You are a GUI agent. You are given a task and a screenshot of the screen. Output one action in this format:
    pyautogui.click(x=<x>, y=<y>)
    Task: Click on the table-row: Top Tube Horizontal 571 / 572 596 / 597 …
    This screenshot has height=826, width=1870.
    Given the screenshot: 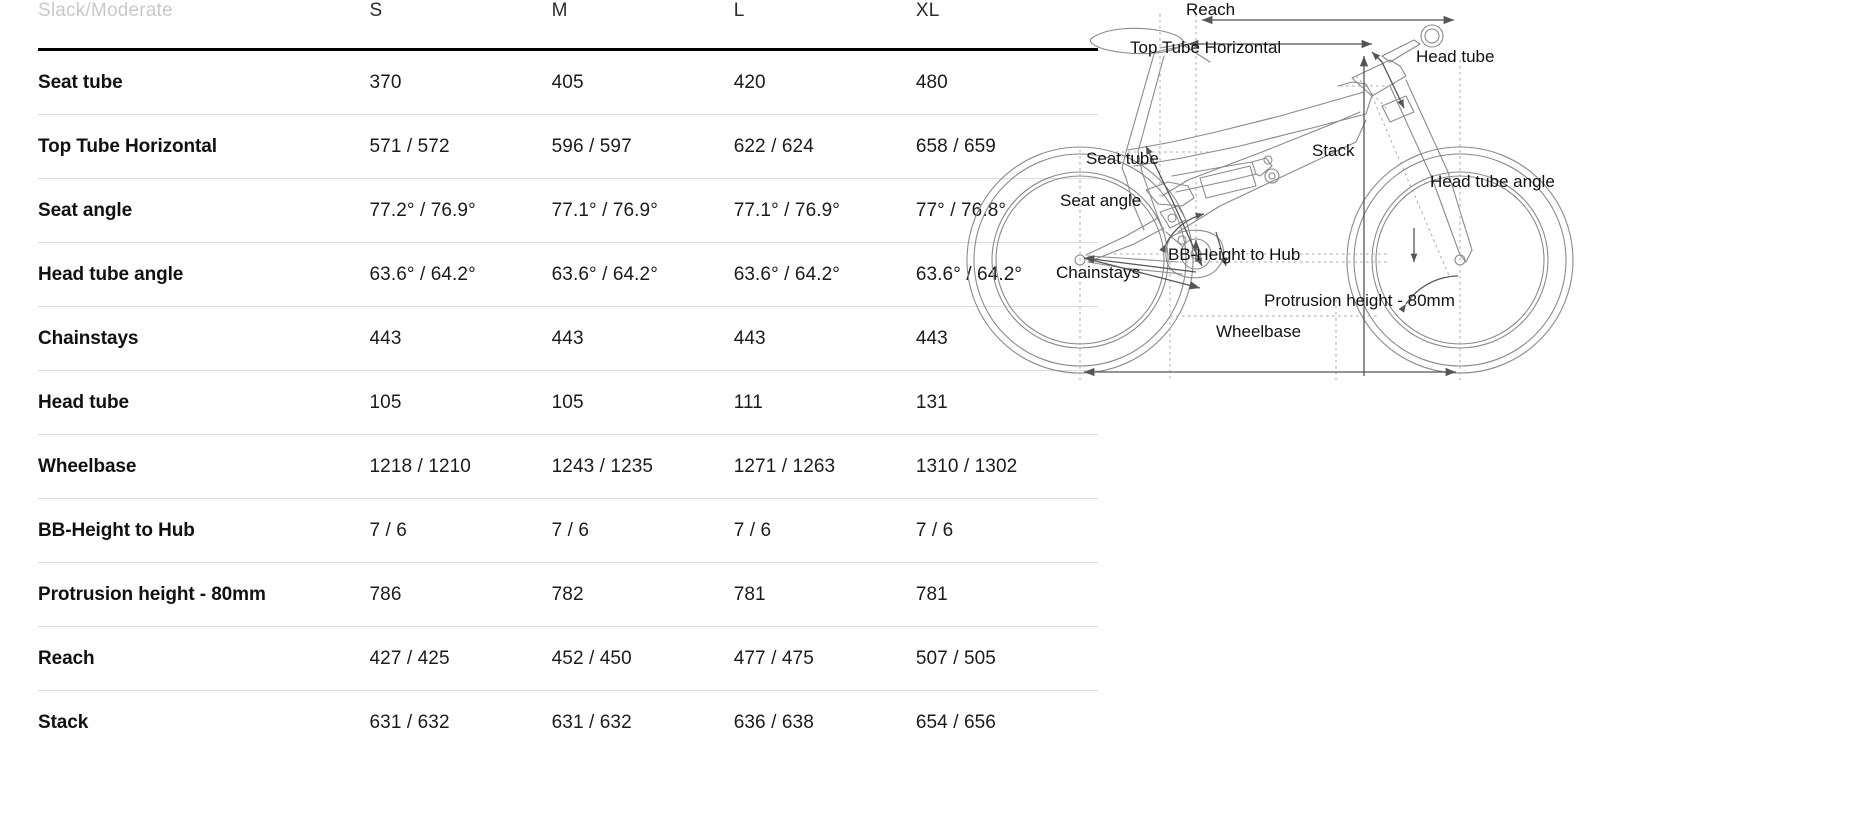 What is the action you would take?
    pyautogui.click(x=568, y=147)
    